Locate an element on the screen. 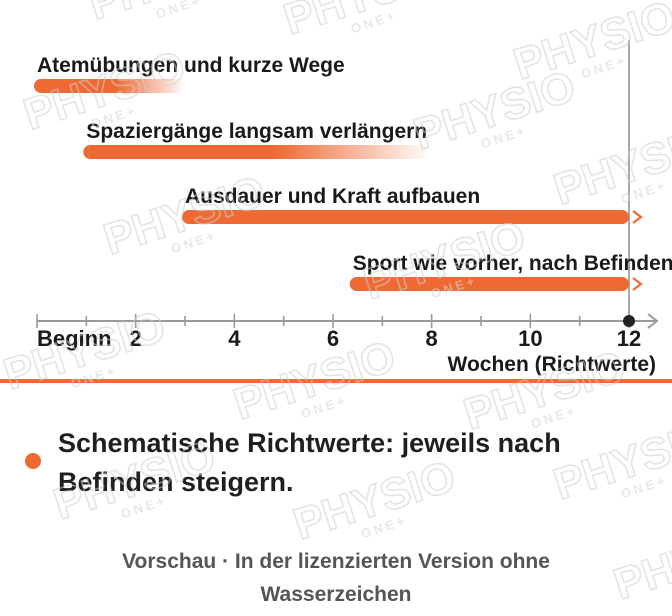 The width and height of the screenshot is (672, 616). x-tick-label: Beginn is located at coordinates (74, 338).